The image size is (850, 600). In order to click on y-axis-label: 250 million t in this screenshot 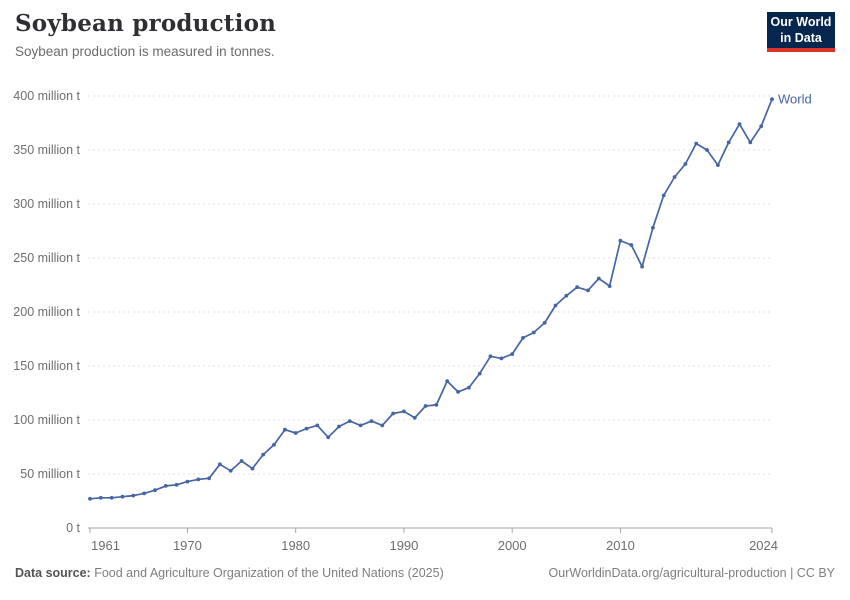, I will do `click(46, 258)`.